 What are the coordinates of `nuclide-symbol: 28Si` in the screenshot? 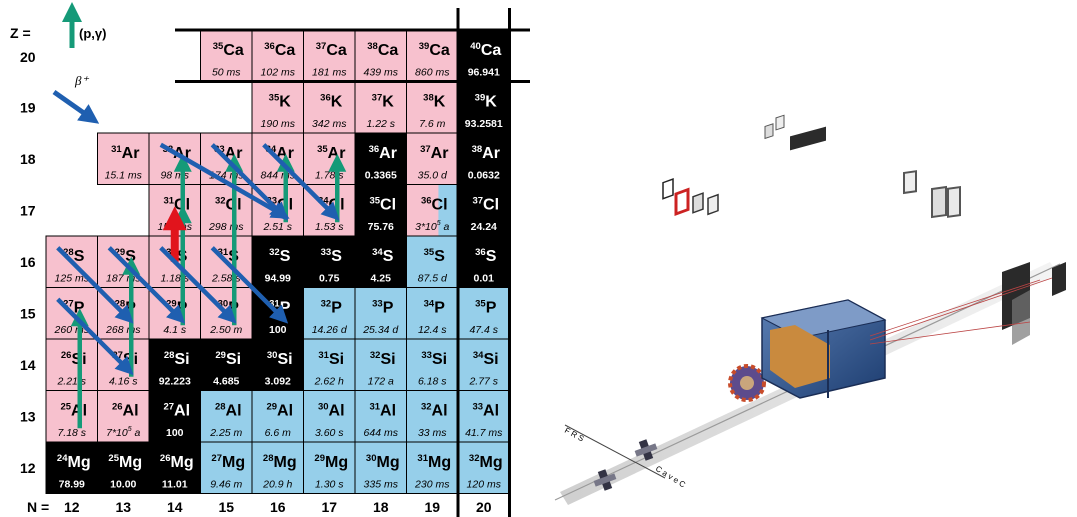 It's located at (177, 359).